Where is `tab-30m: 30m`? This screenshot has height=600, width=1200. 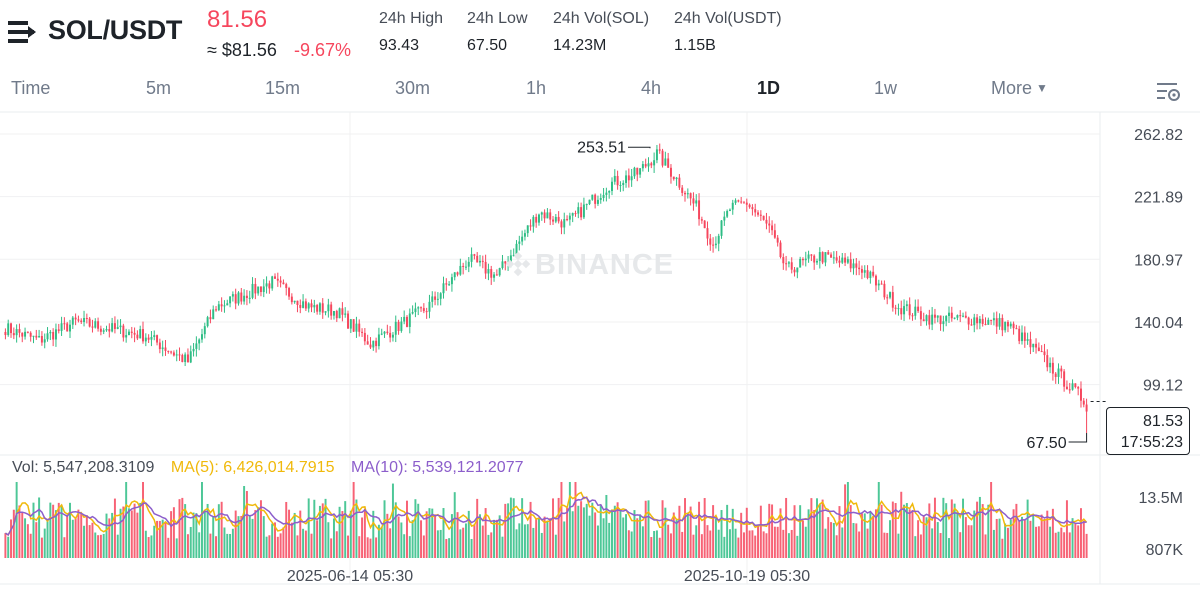 tab-30m: 30m is located at coordinates (413, 88).